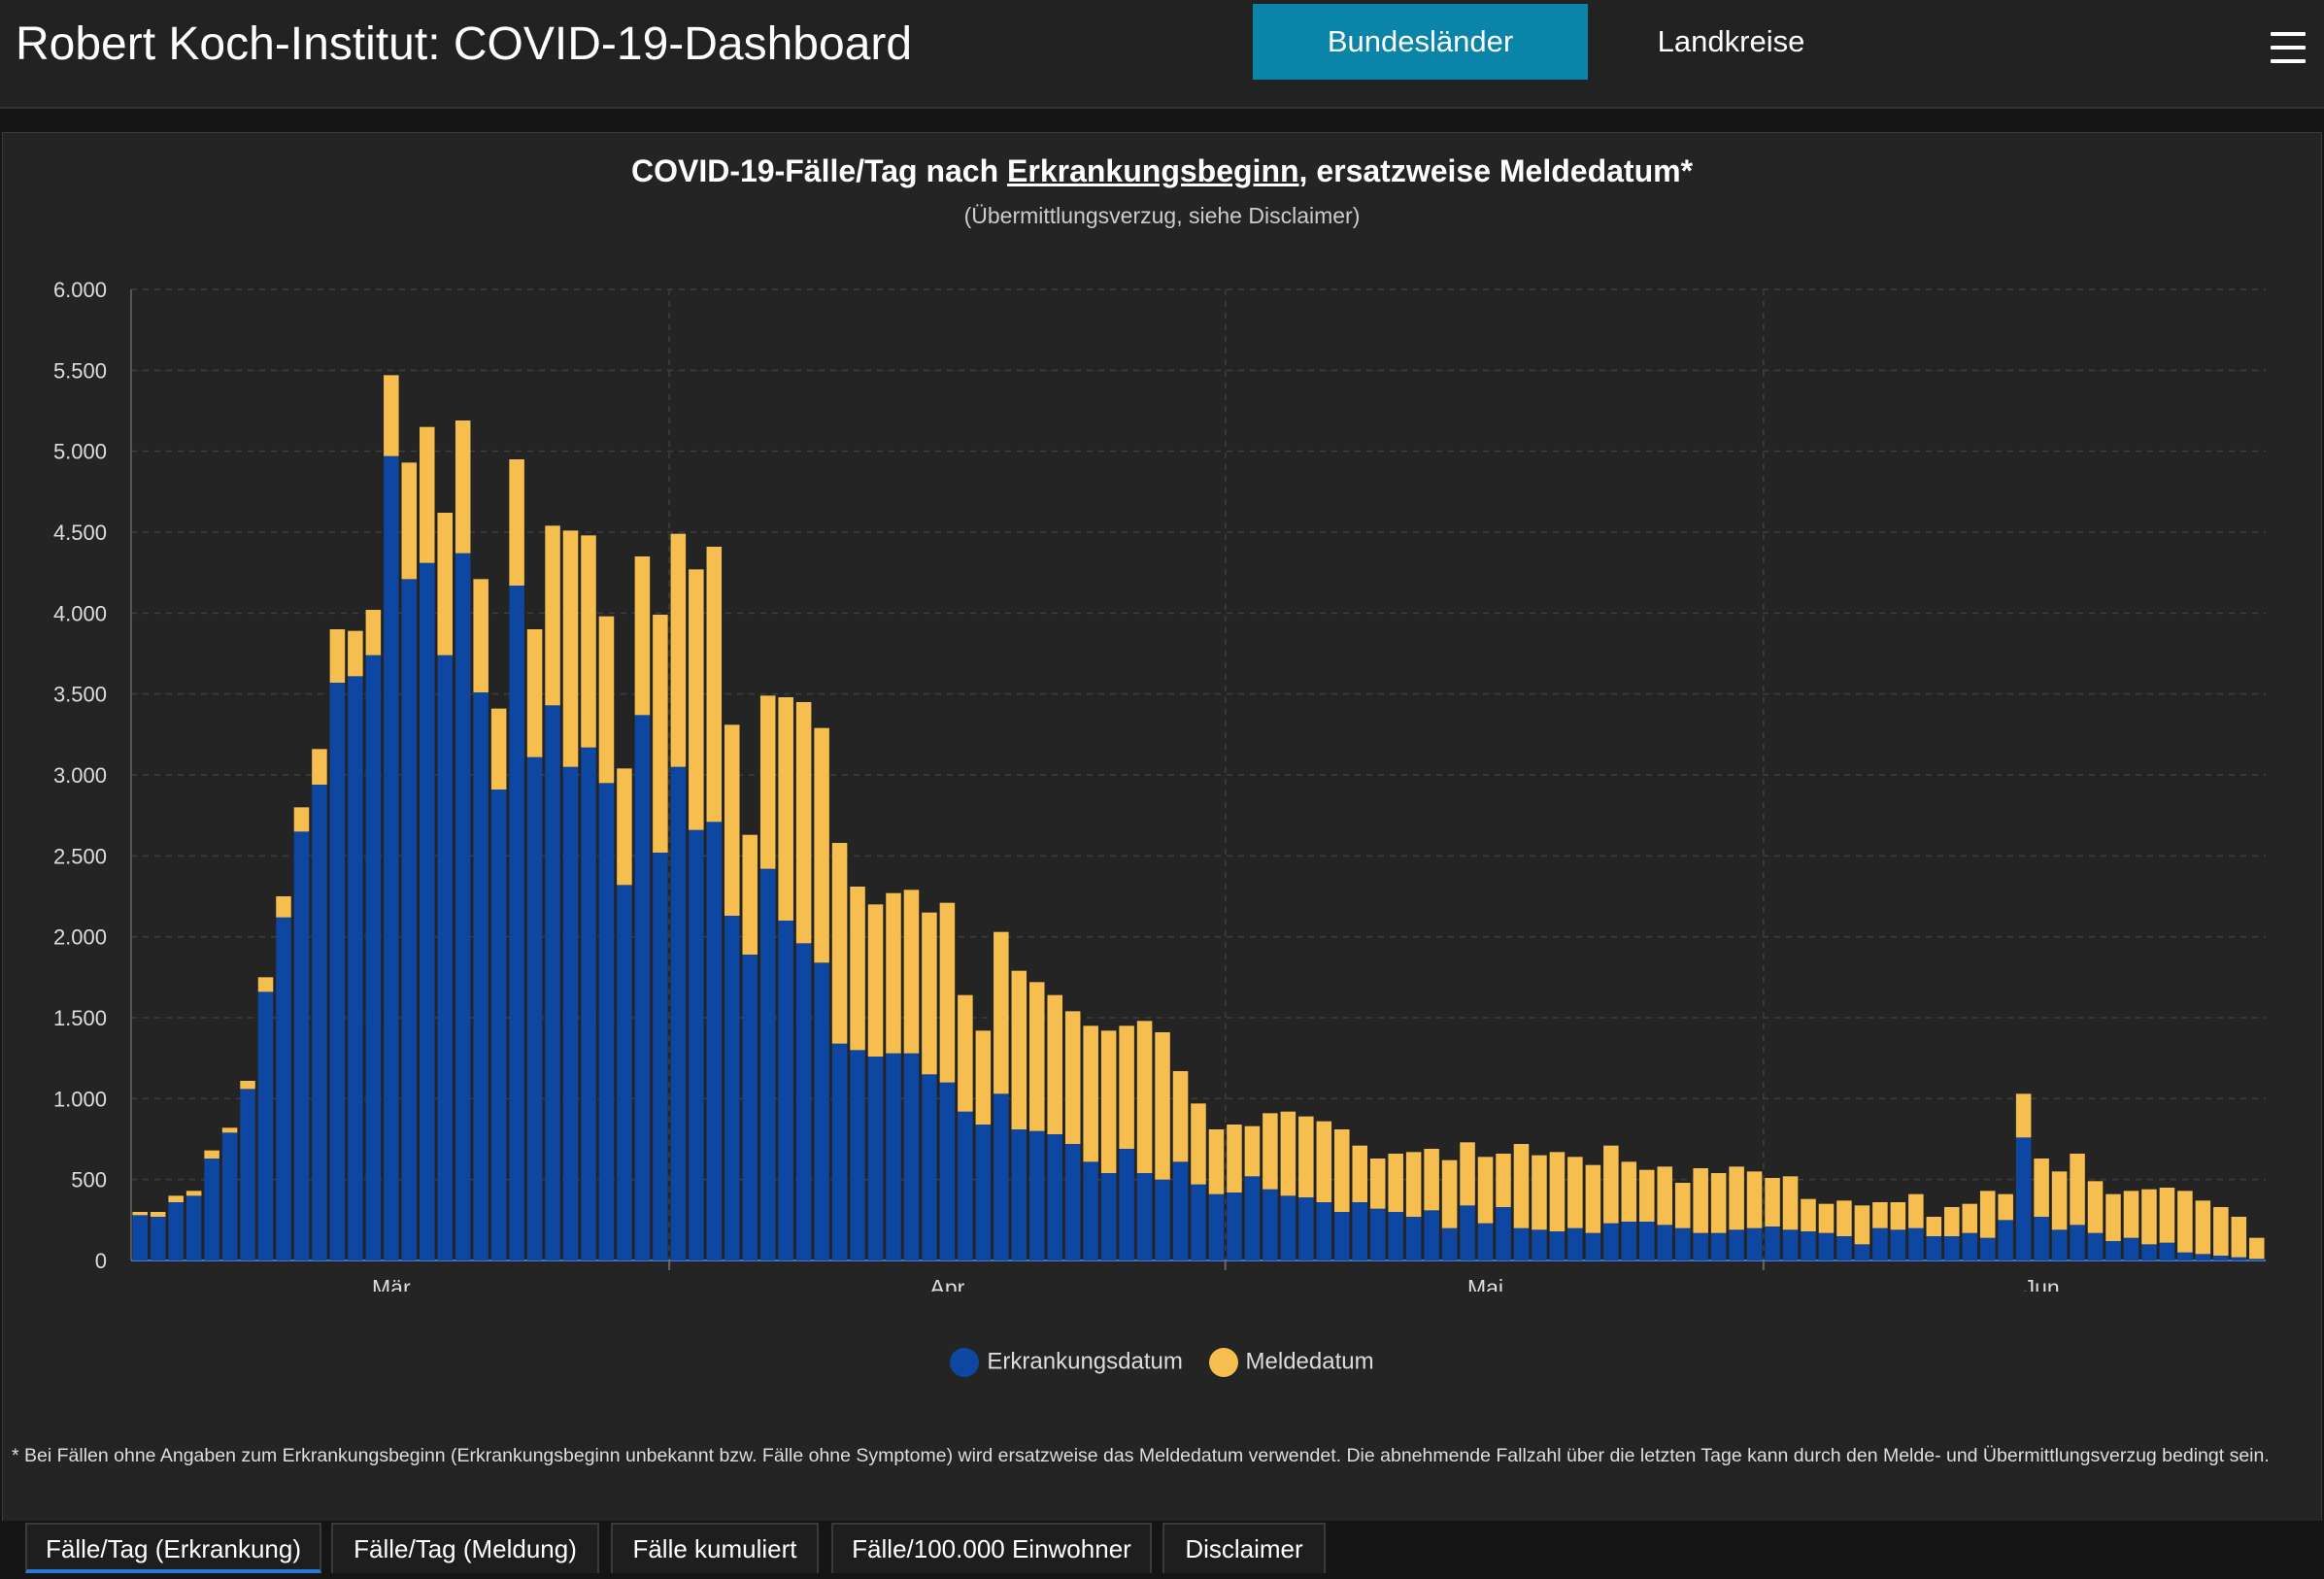 The image size is (2324, 1579). I want to click on legend-item-meldedatum: Meldedatum, so click(1291, 1362).